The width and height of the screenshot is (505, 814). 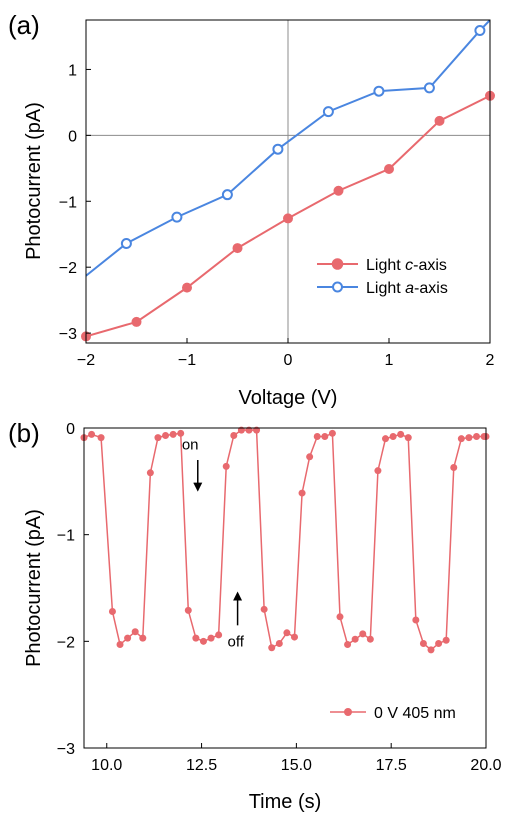 I want to click on b-legend-label: 0 V 405 nm, so click(x=415, y=713).